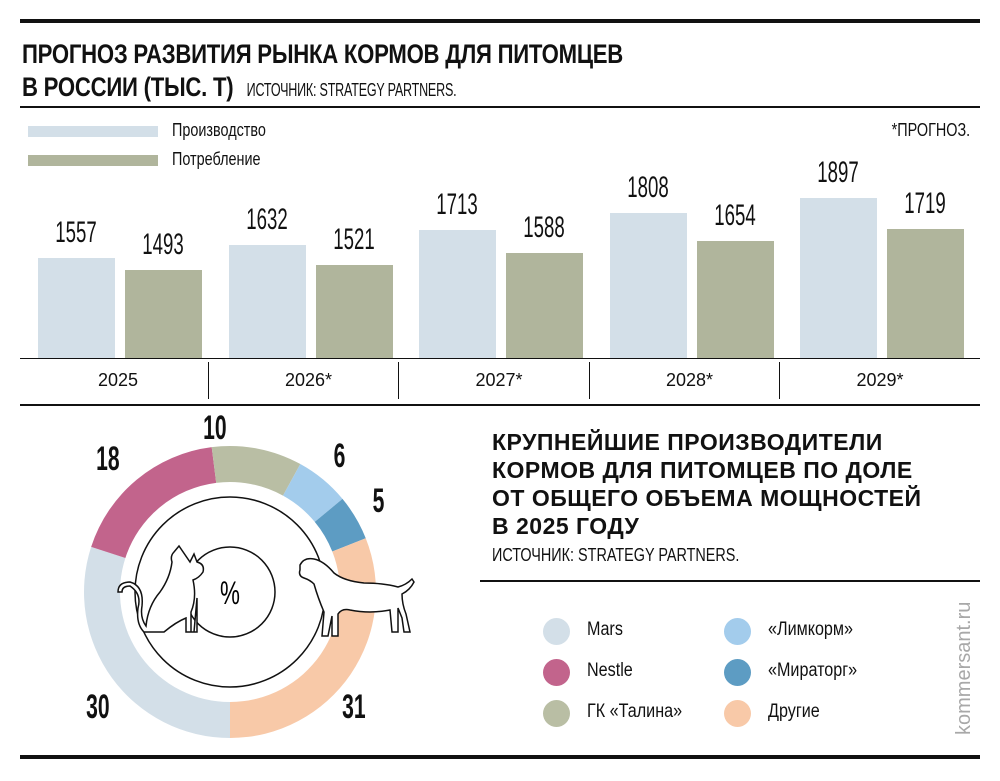 The image size is (1000, 781). I want to click on cat-icon, so click(161, 588).